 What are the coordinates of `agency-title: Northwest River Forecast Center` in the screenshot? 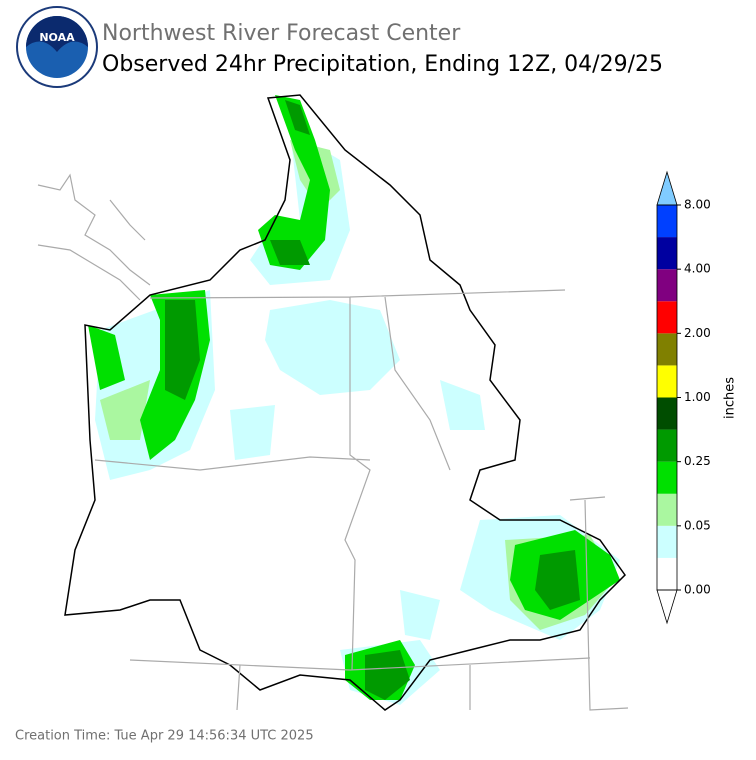 It's located at (281, 33).